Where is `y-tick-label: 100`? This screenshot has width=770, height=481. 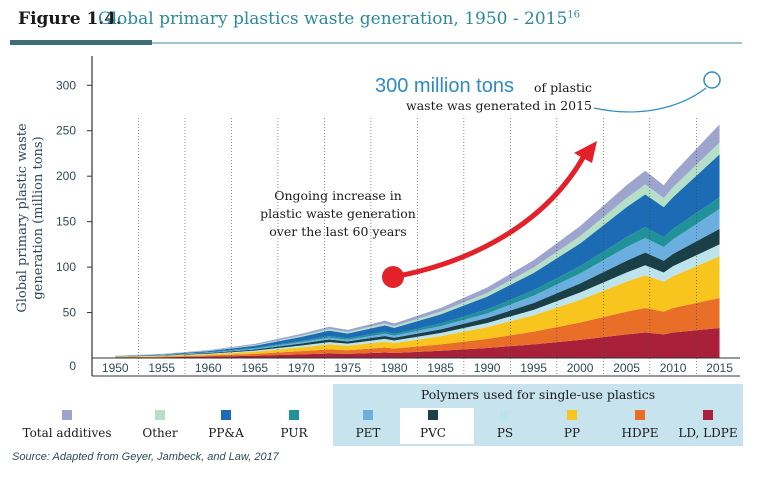
y-tick-label: 100 is located at coordinates (66, 267).